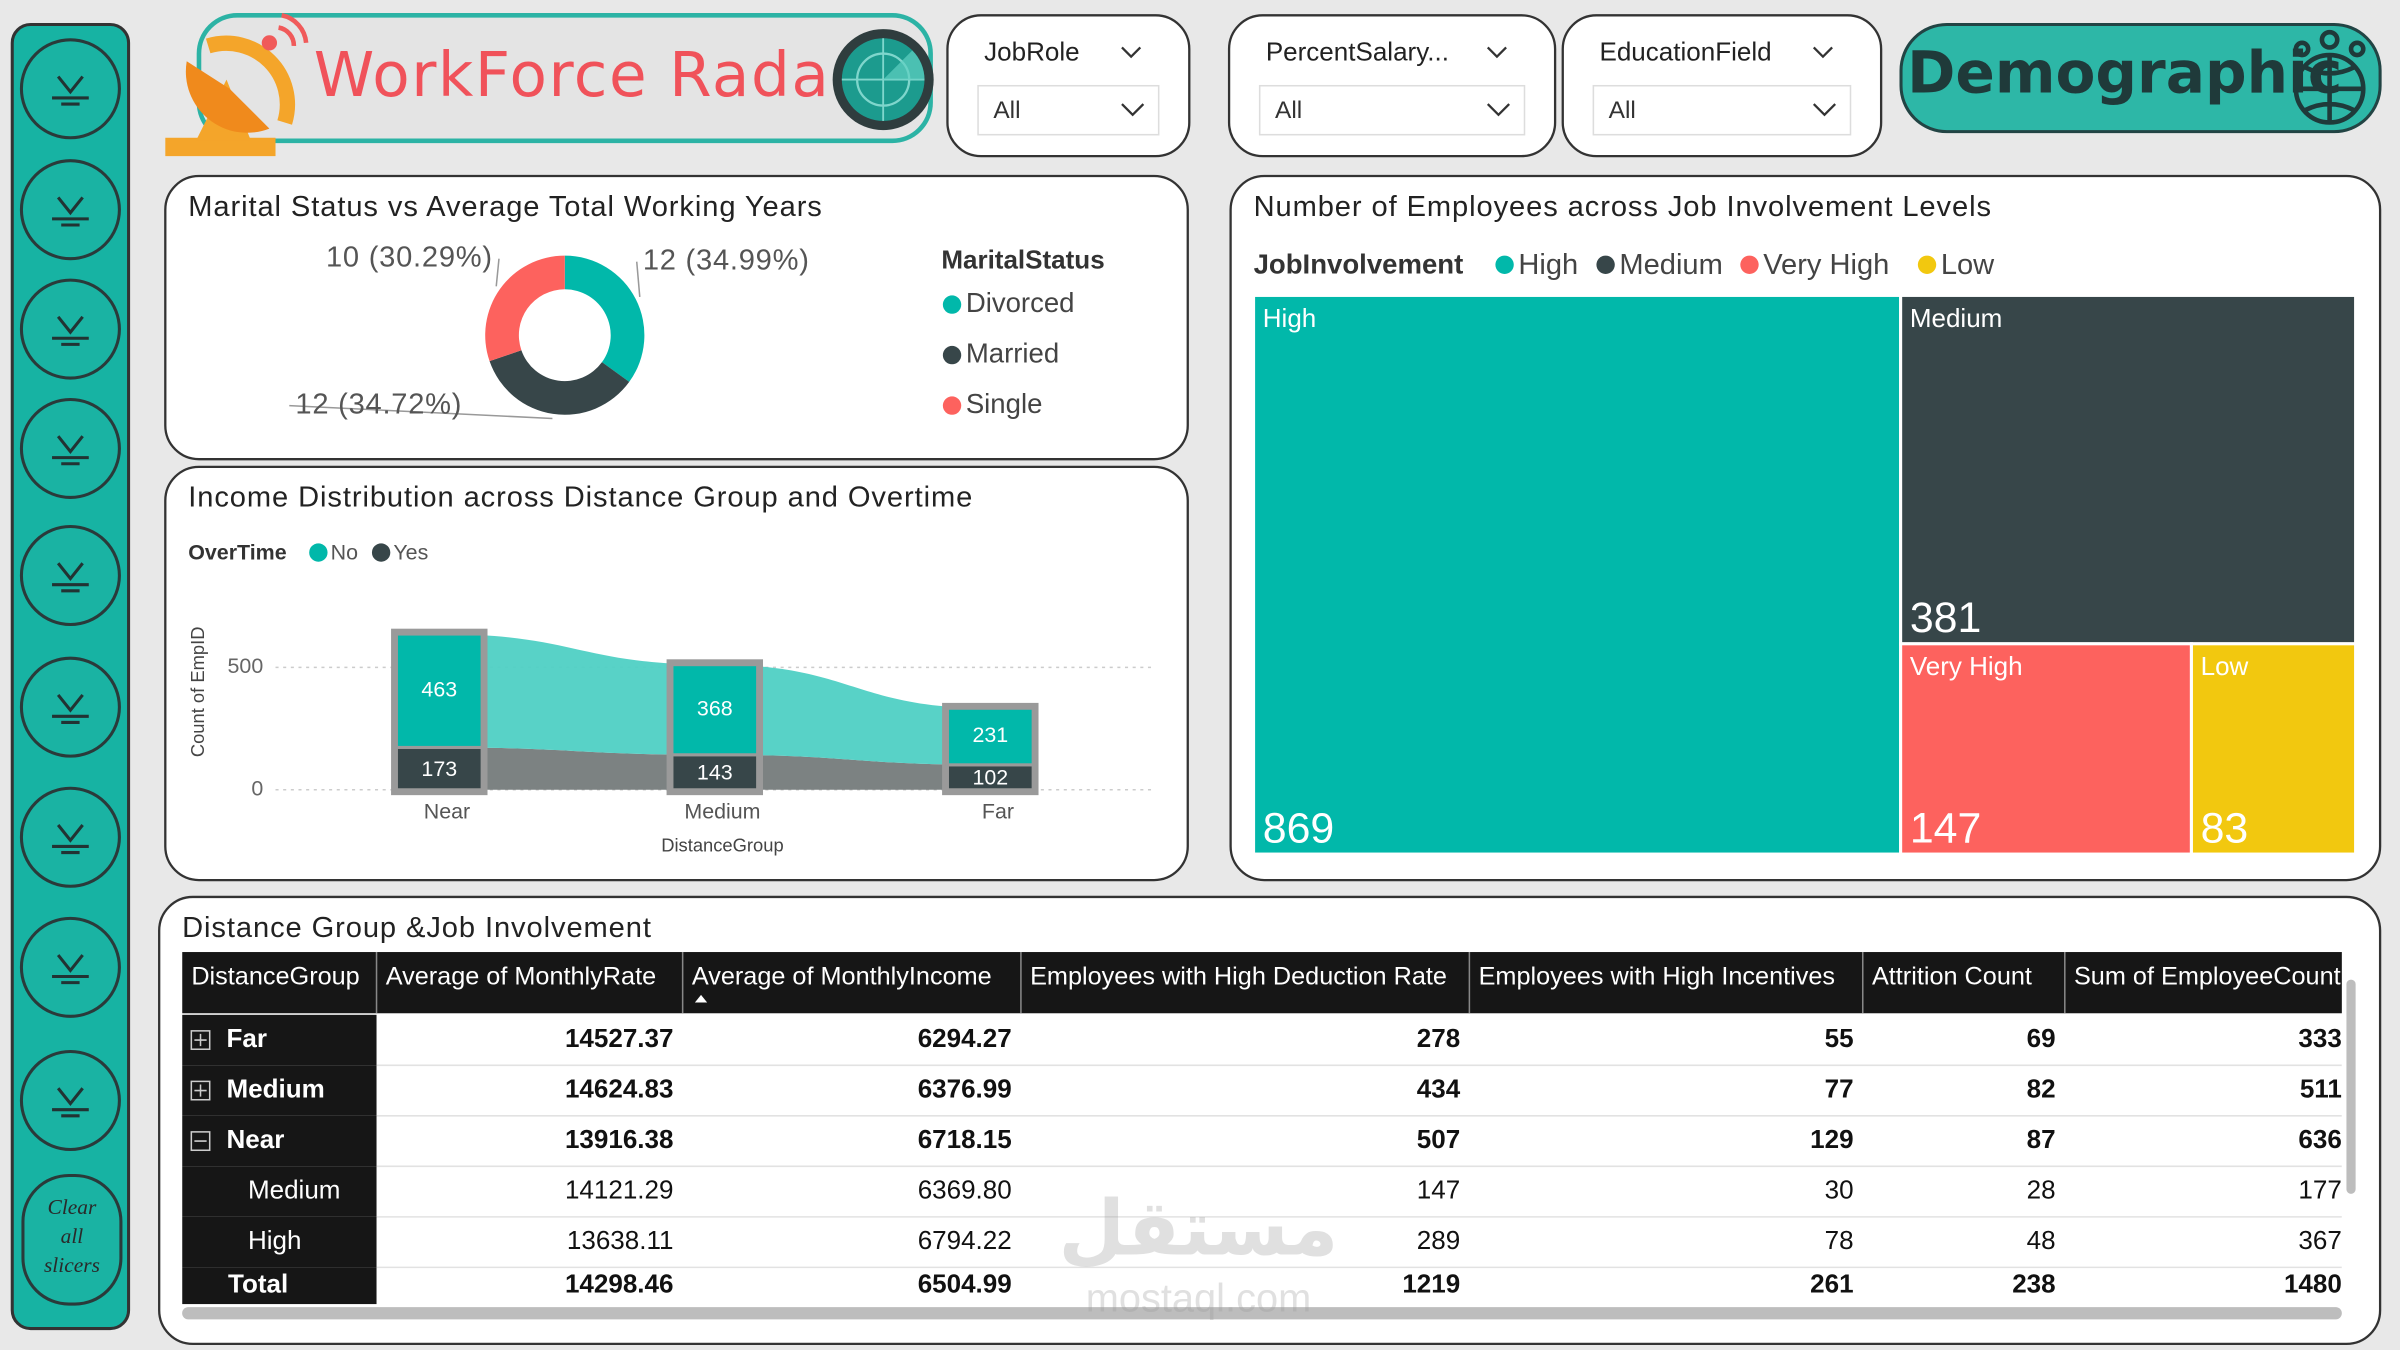 The width and height of the screenshot is (2400, 1350). I want to click on table-cell: 87, so click(2041, 1139).